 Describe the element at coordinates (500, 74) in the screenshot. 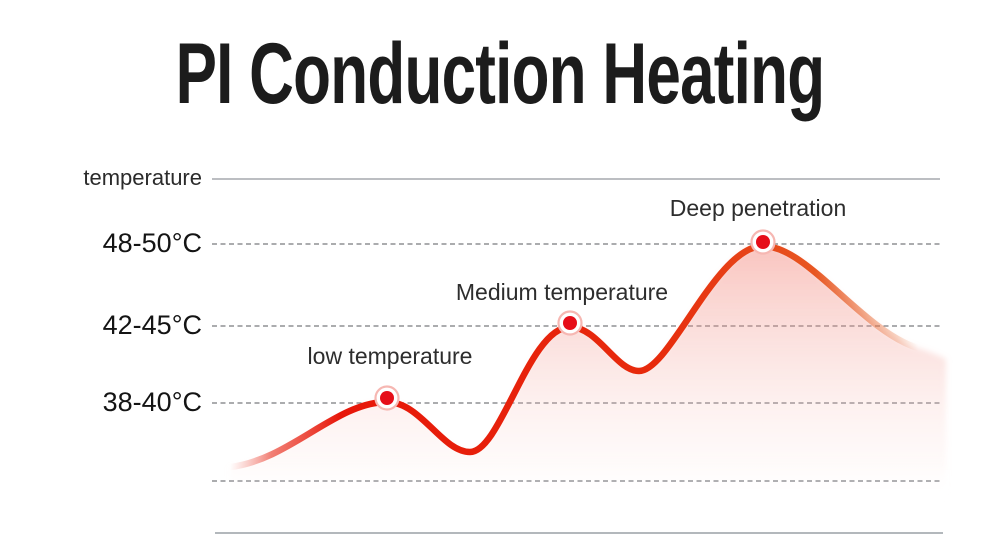

I see `page-title: PI Conduction Heating` at that location.